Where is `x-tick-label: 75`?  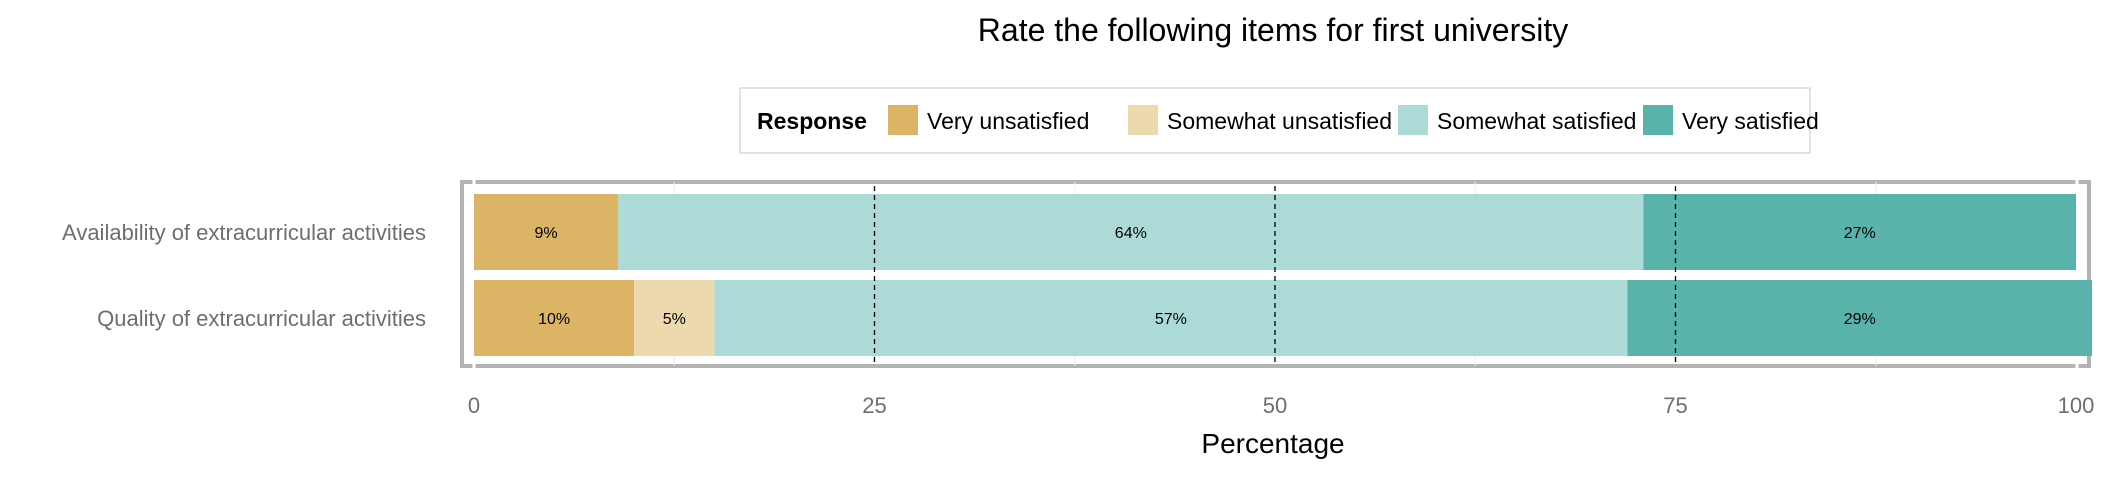 x-tick-label: 75 is located at coordinates (1675, 405).